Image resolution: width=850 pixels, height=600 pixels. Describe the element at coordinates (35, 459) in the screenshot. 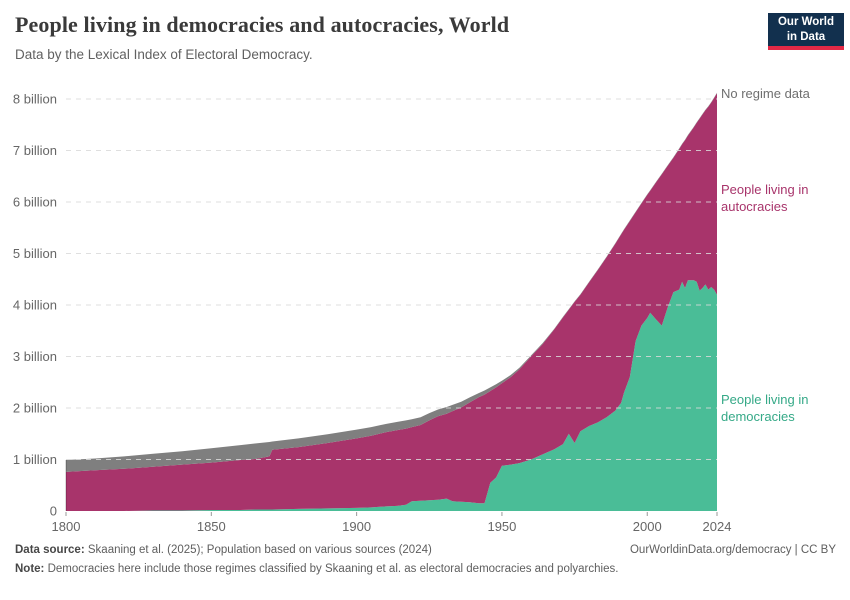

I see `y-tick-label: 1 billion` at that location.